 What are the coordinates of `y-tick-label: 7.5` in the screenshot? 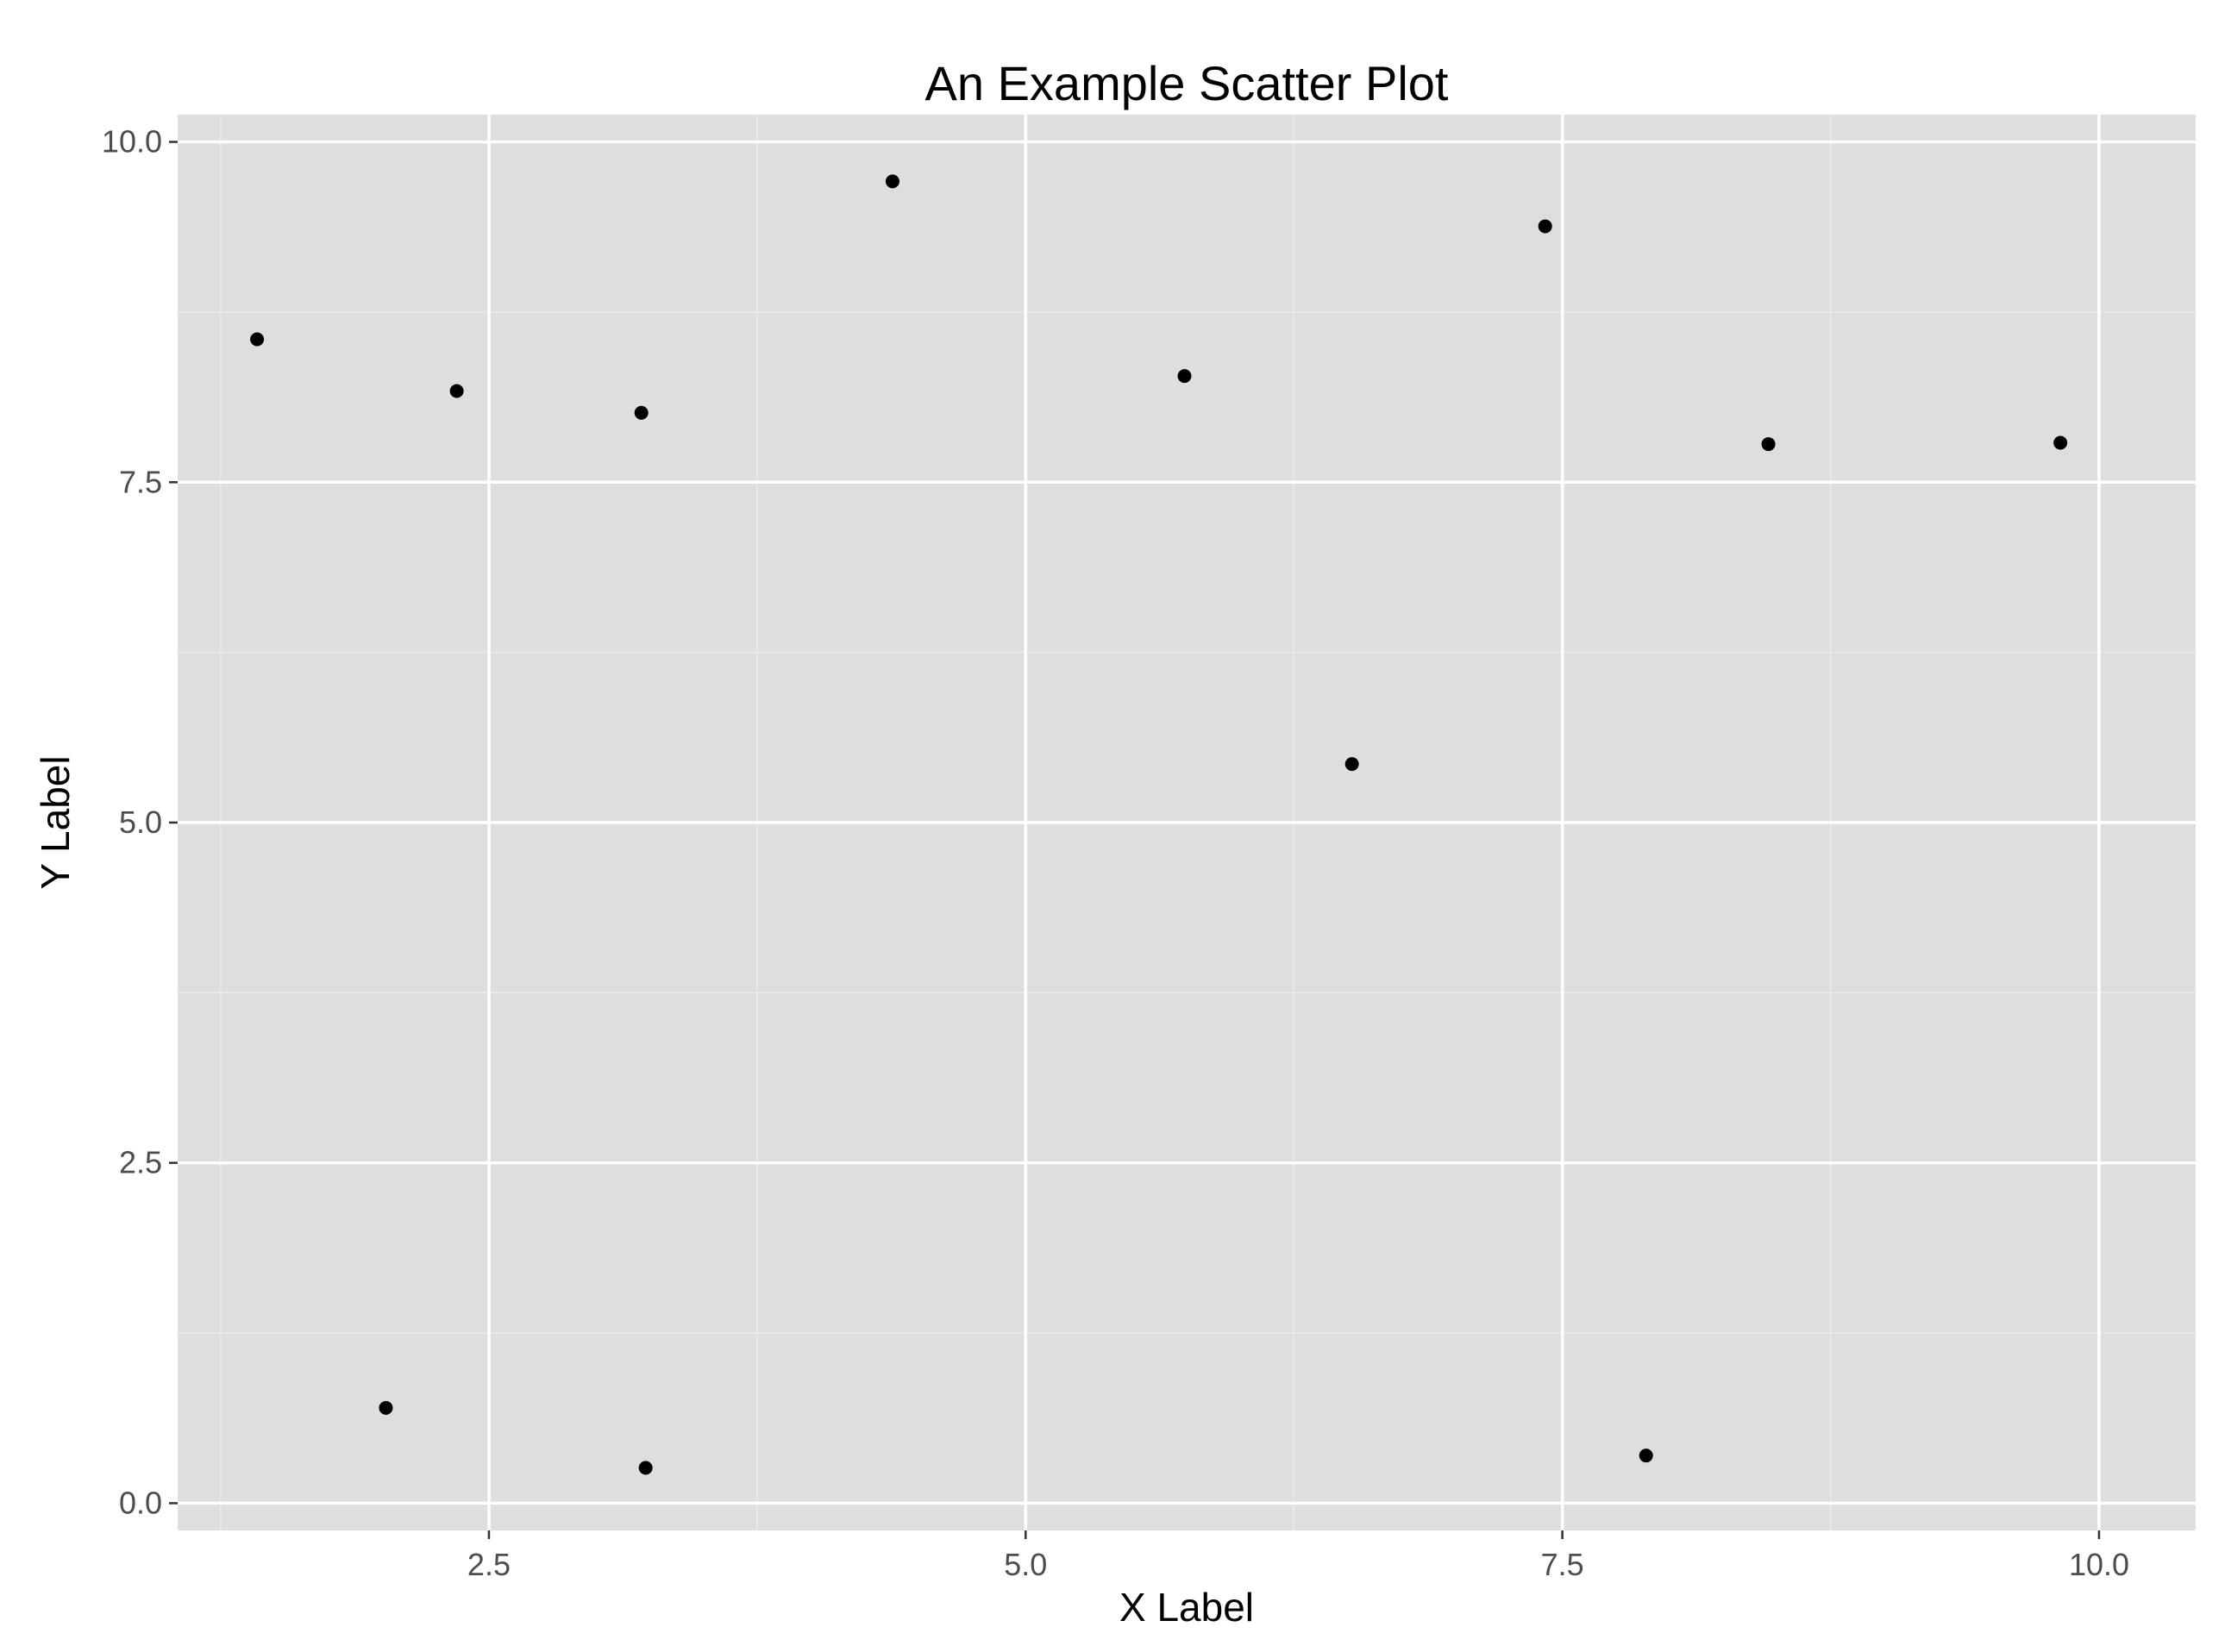 It's located at (140, 481).